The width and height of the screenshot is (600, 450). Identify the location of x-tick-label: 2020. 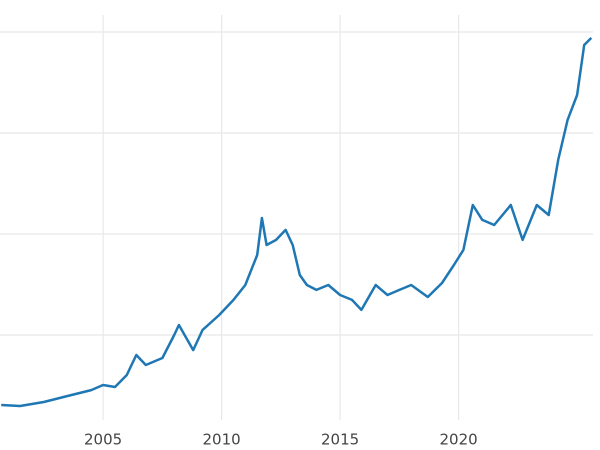
(459, 440).